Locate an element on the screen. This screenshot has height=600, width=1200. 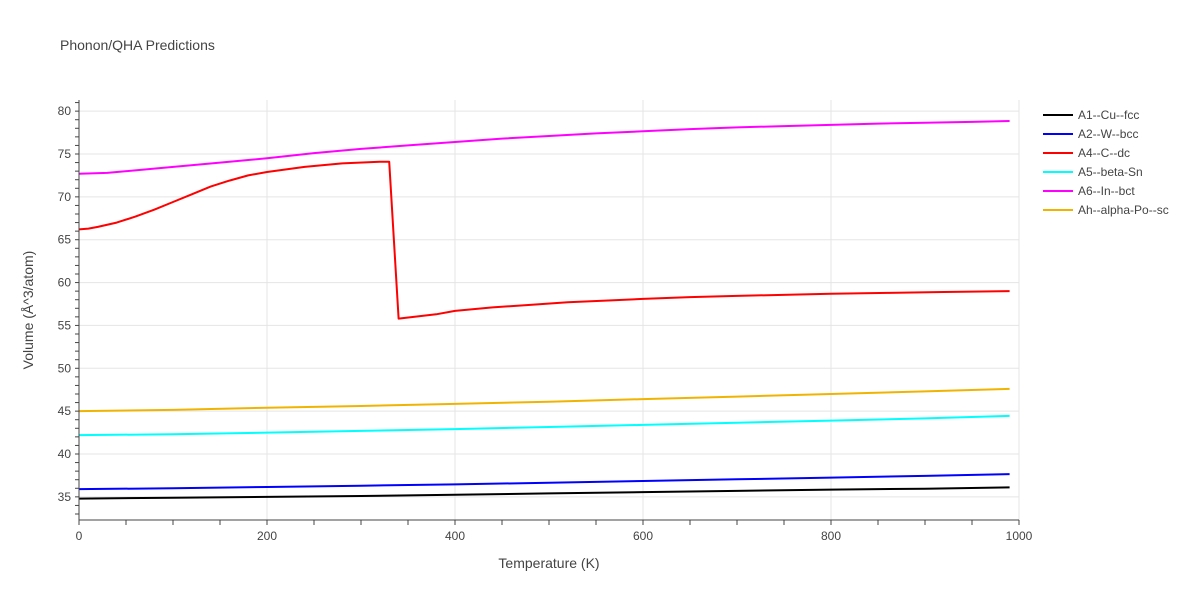
legend-item: A2--W--bcc is located at coordinates (1090, 134).